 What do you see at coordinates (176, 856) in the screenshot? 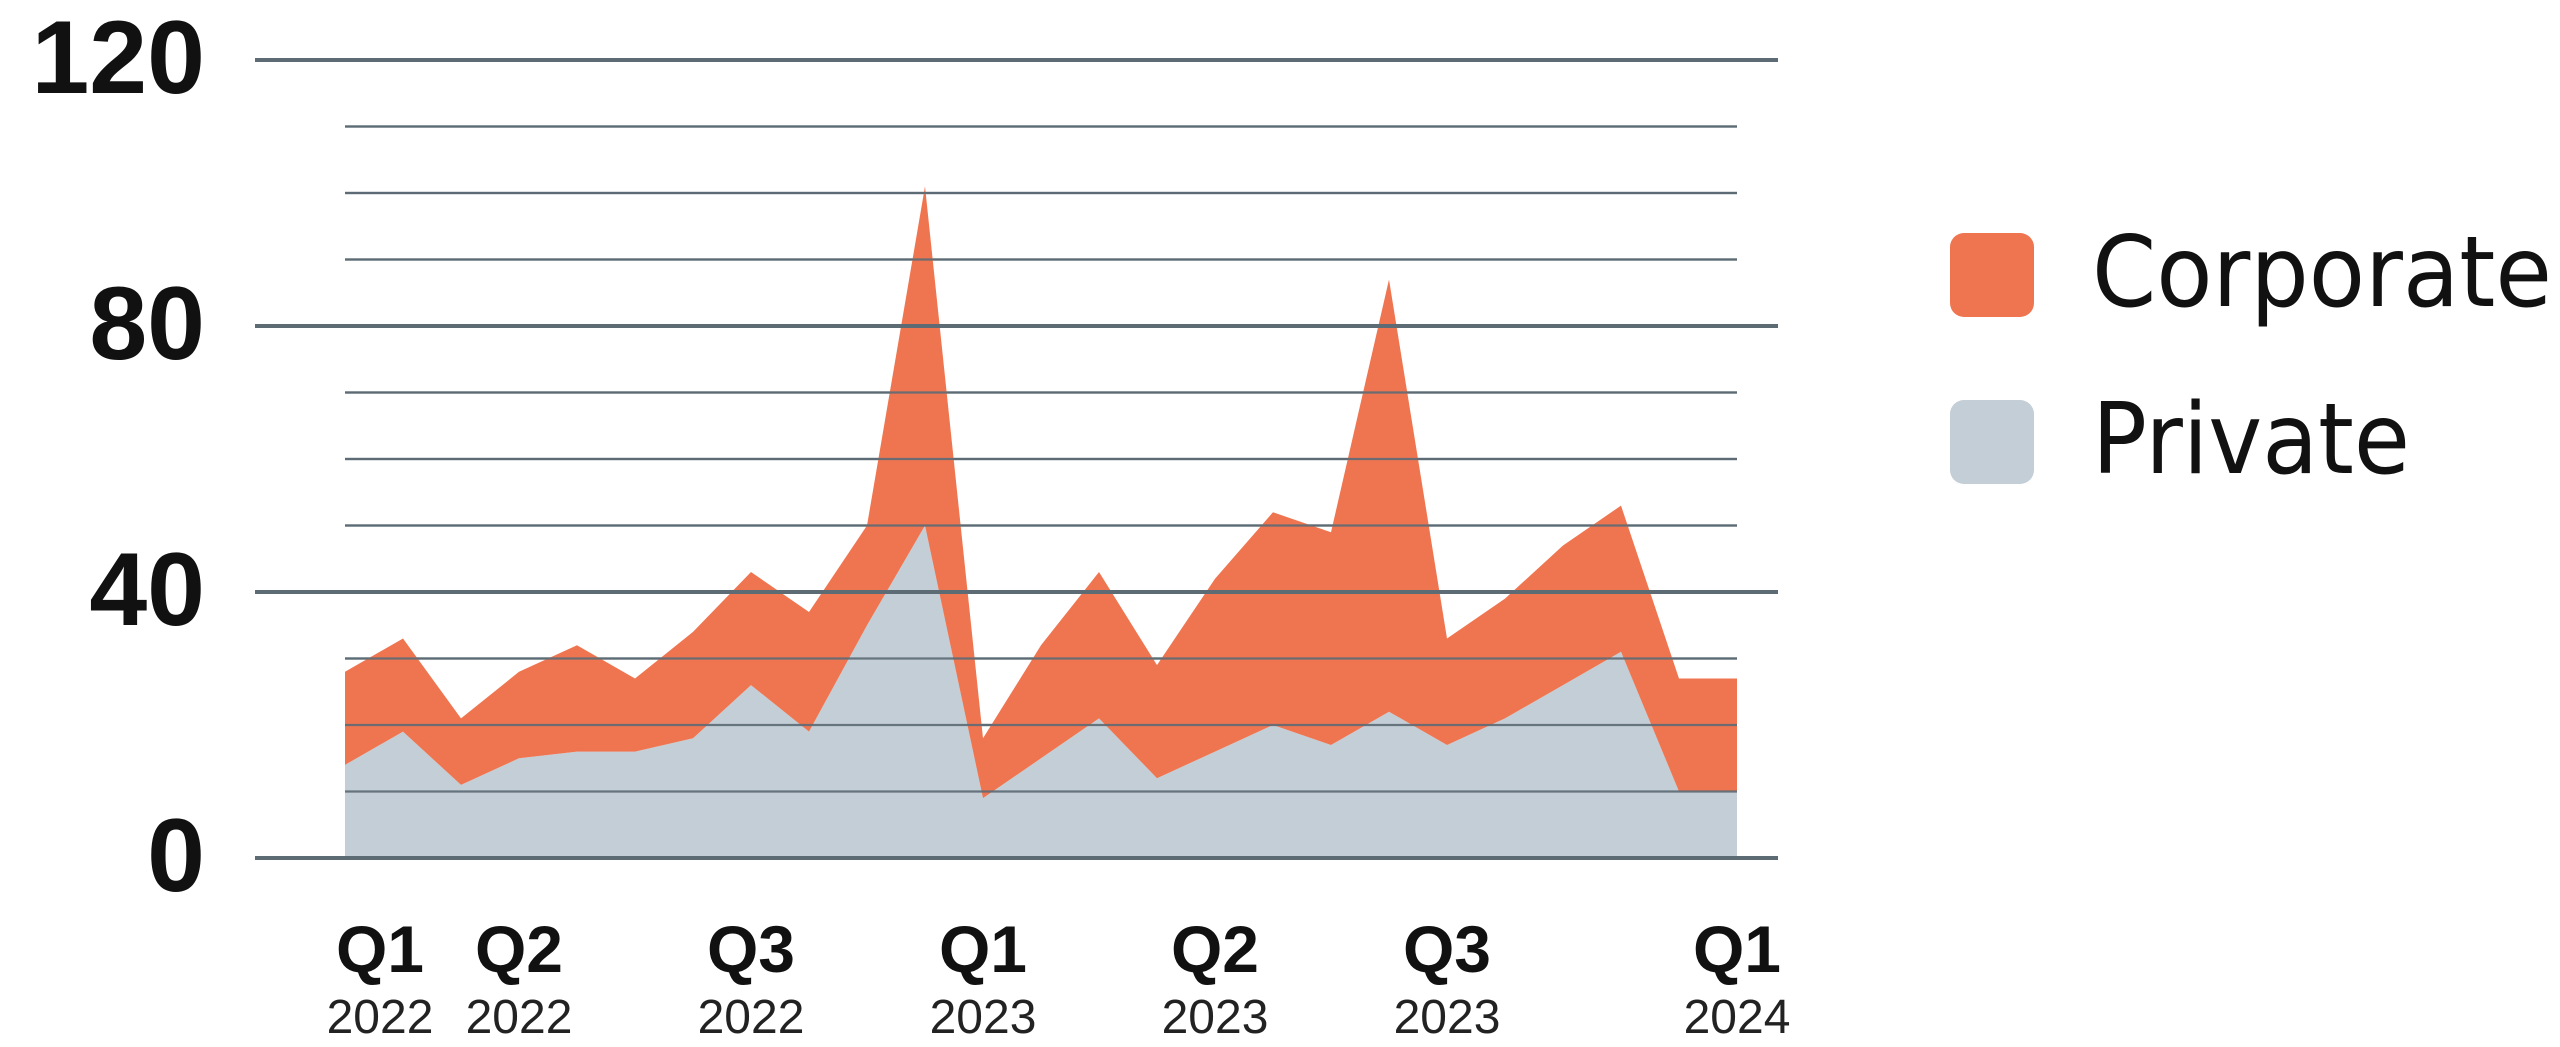
I see `y-tick-label: 0` at bounding box center [176, 856].